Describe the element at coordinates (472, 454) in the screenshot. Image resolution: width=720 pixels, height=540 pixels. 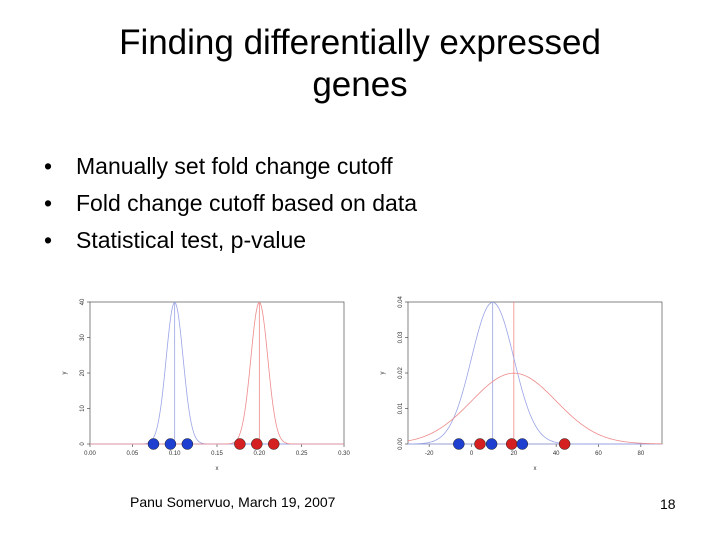
I see `x-tick-label: 0` at that location.